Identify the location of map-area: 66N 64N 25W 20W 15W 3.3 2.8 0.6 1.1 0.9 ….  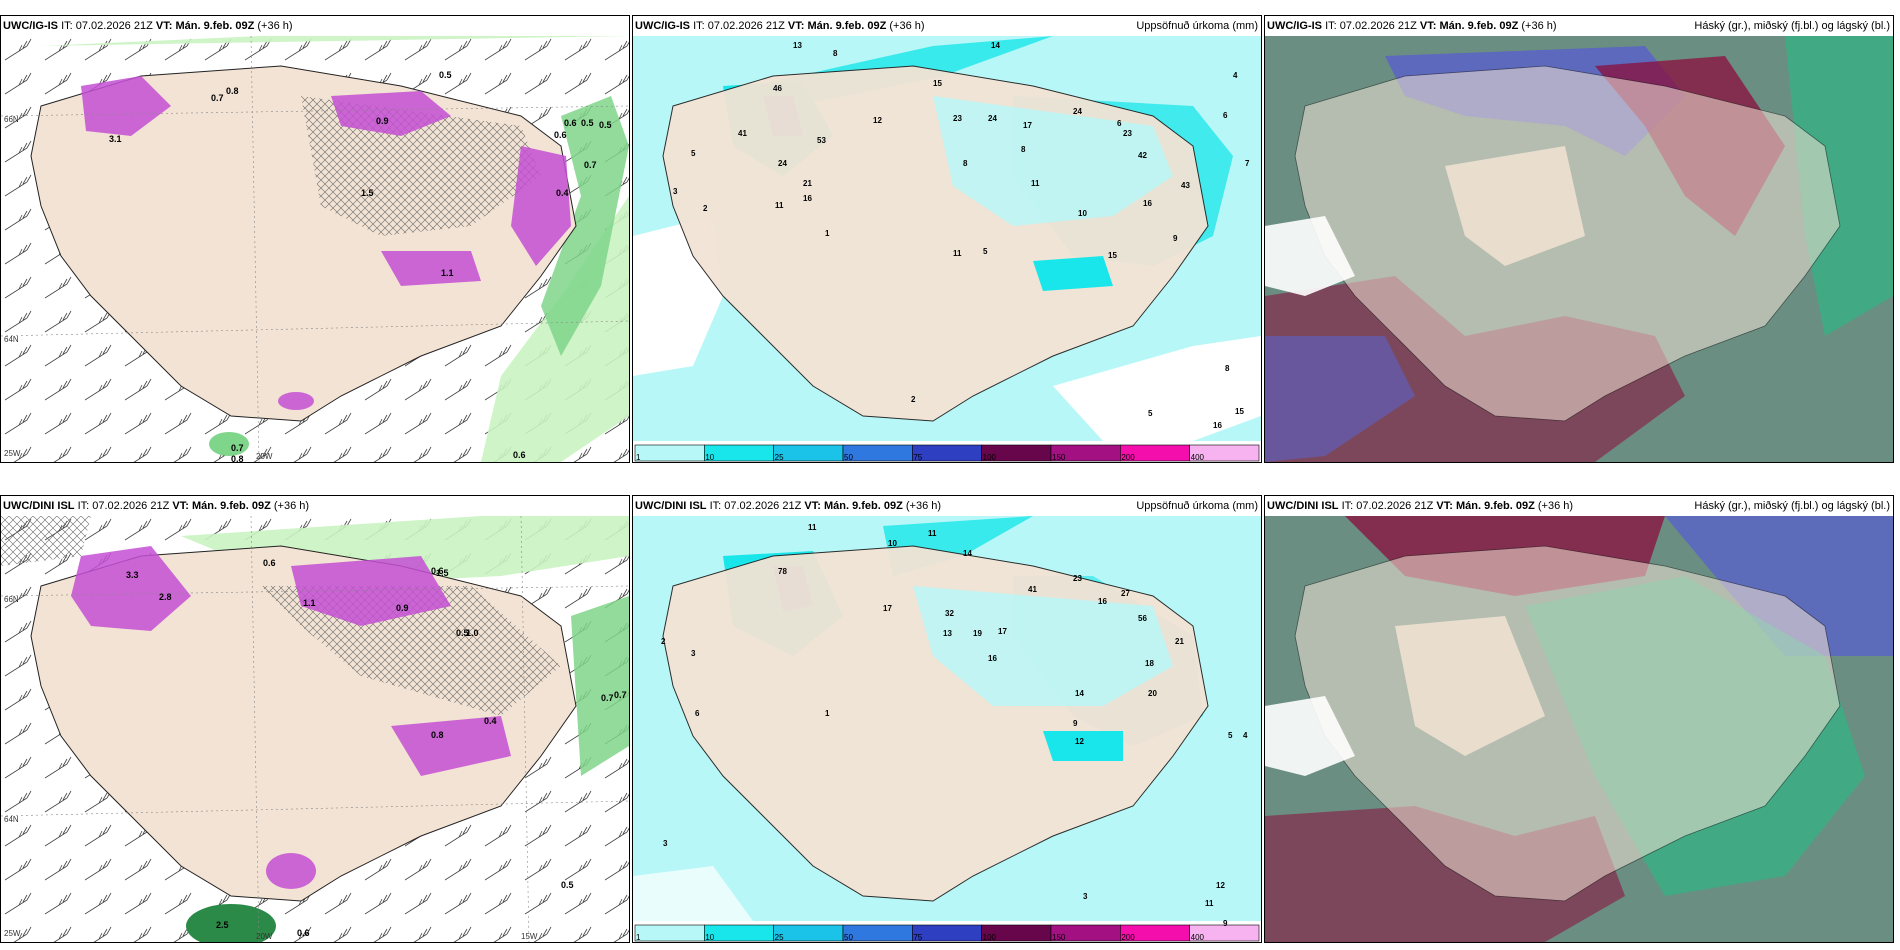
(315, 729).